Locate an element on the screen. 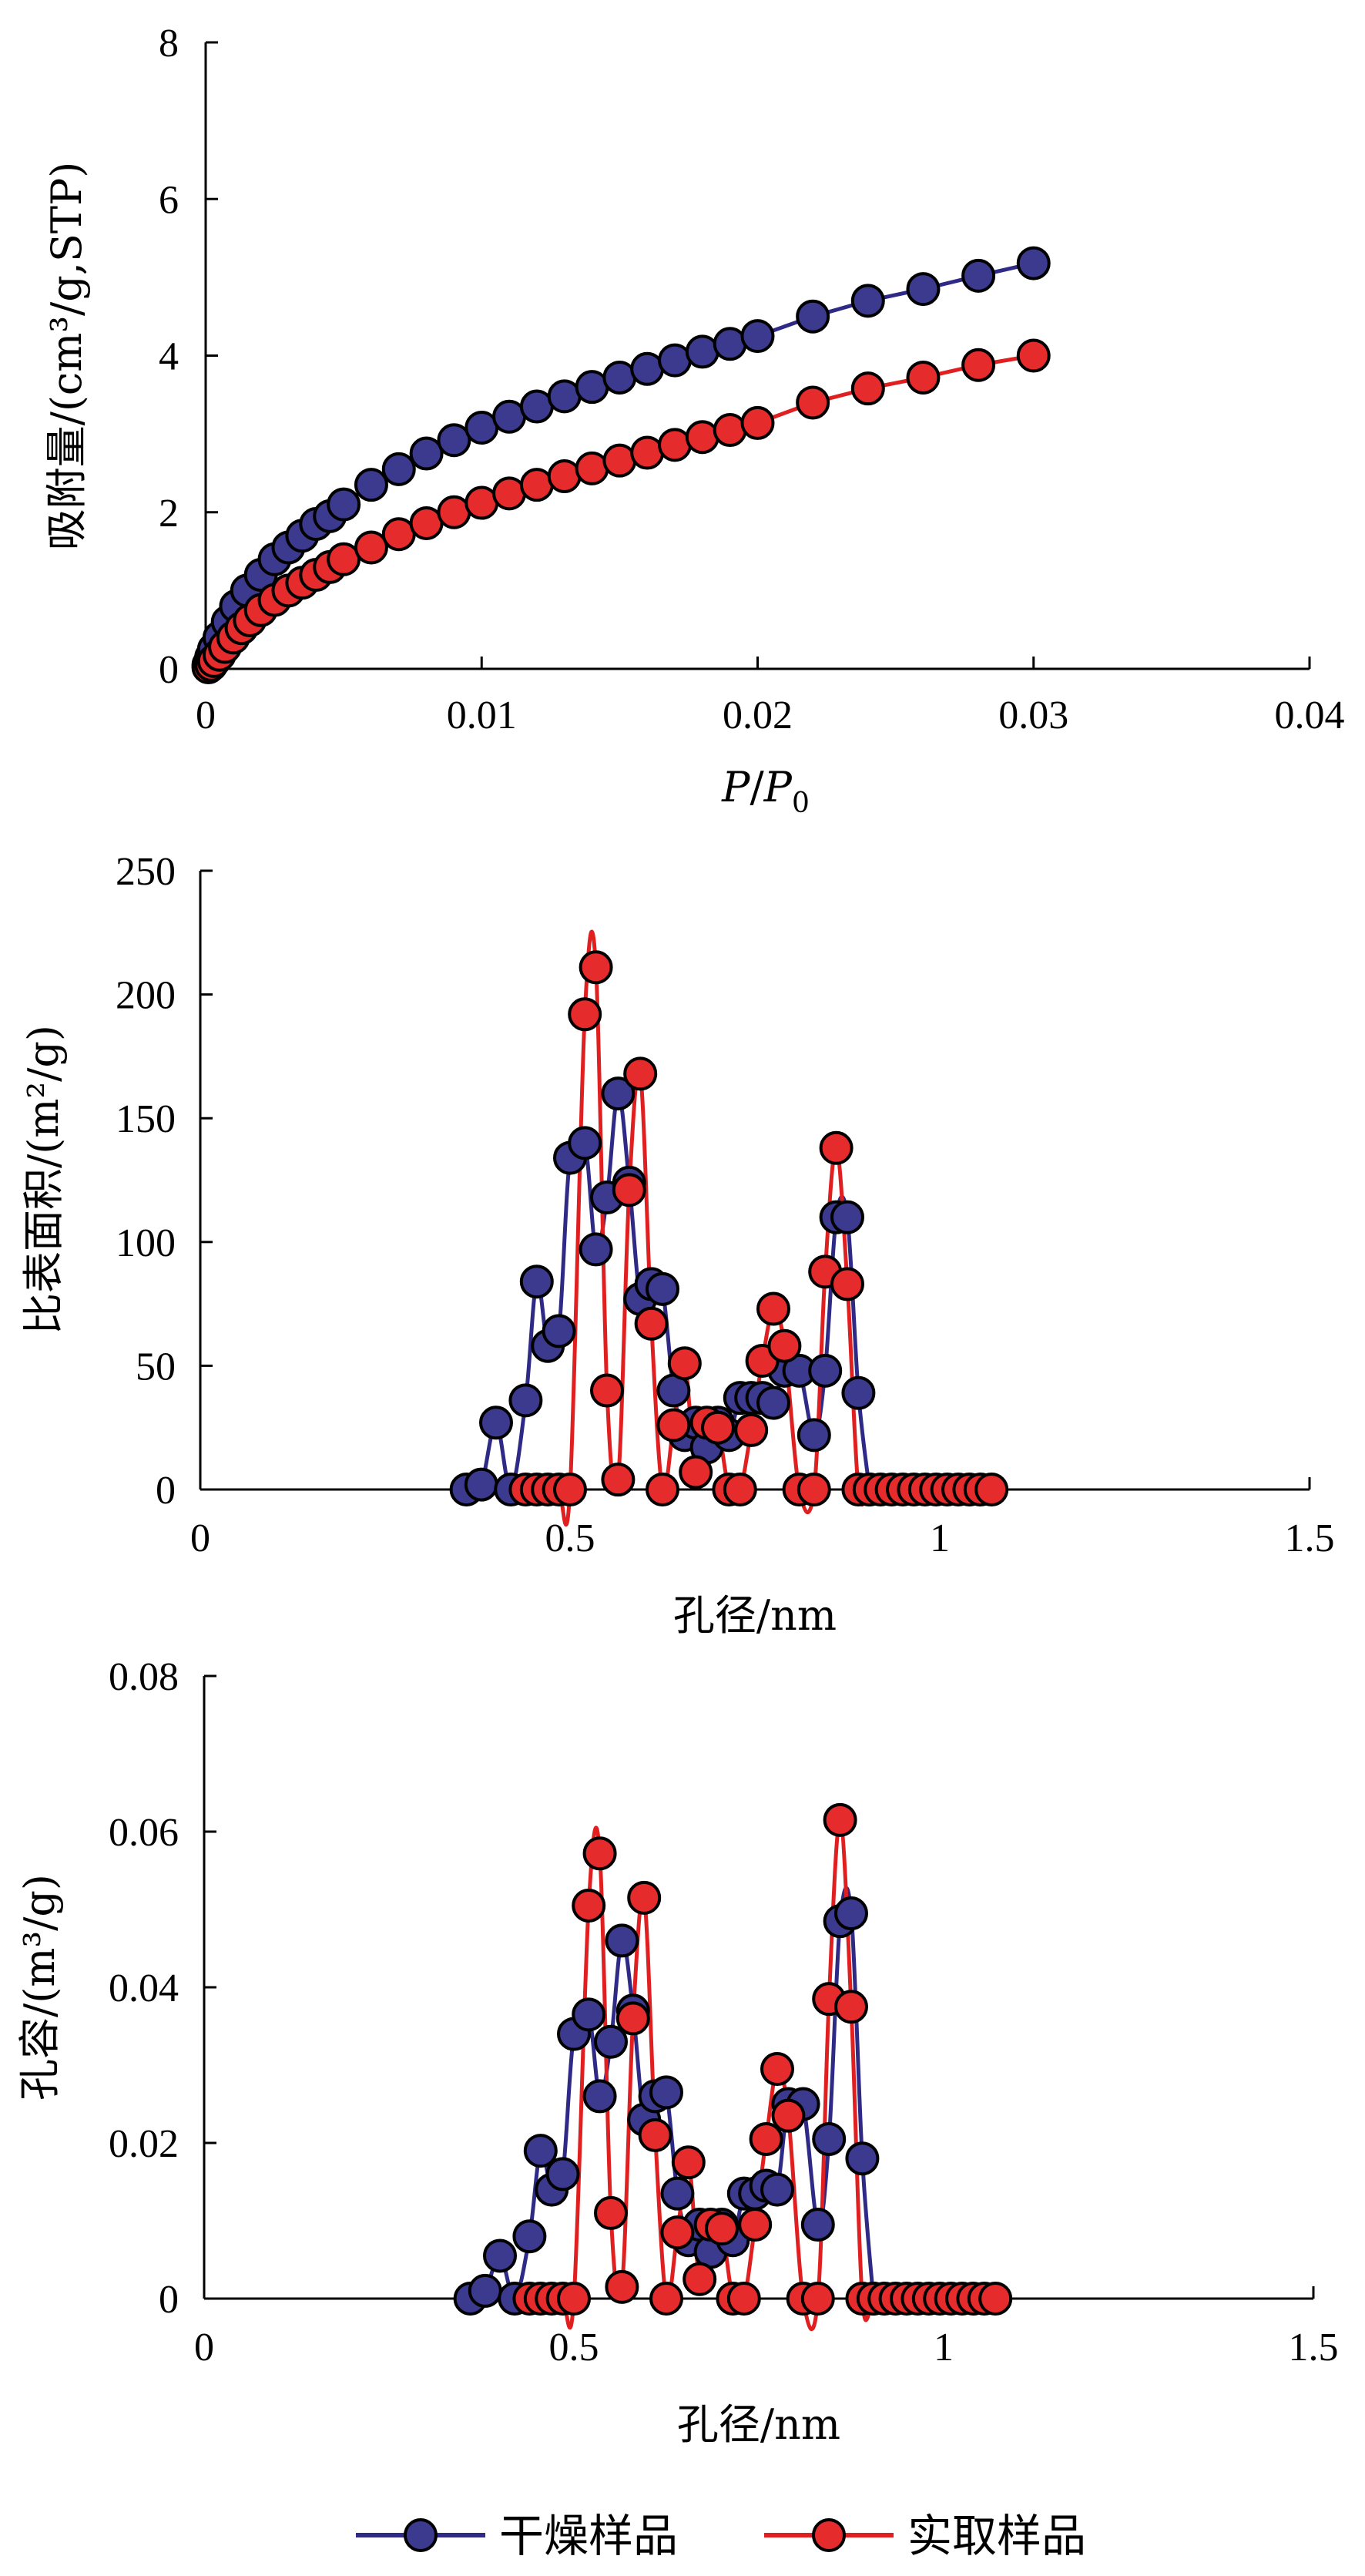 Image resolution: width=1365 pixels, height=2576 pixels. y-axis-title: 比表面积/(m²/g) is located at coordinates (44, 1180).